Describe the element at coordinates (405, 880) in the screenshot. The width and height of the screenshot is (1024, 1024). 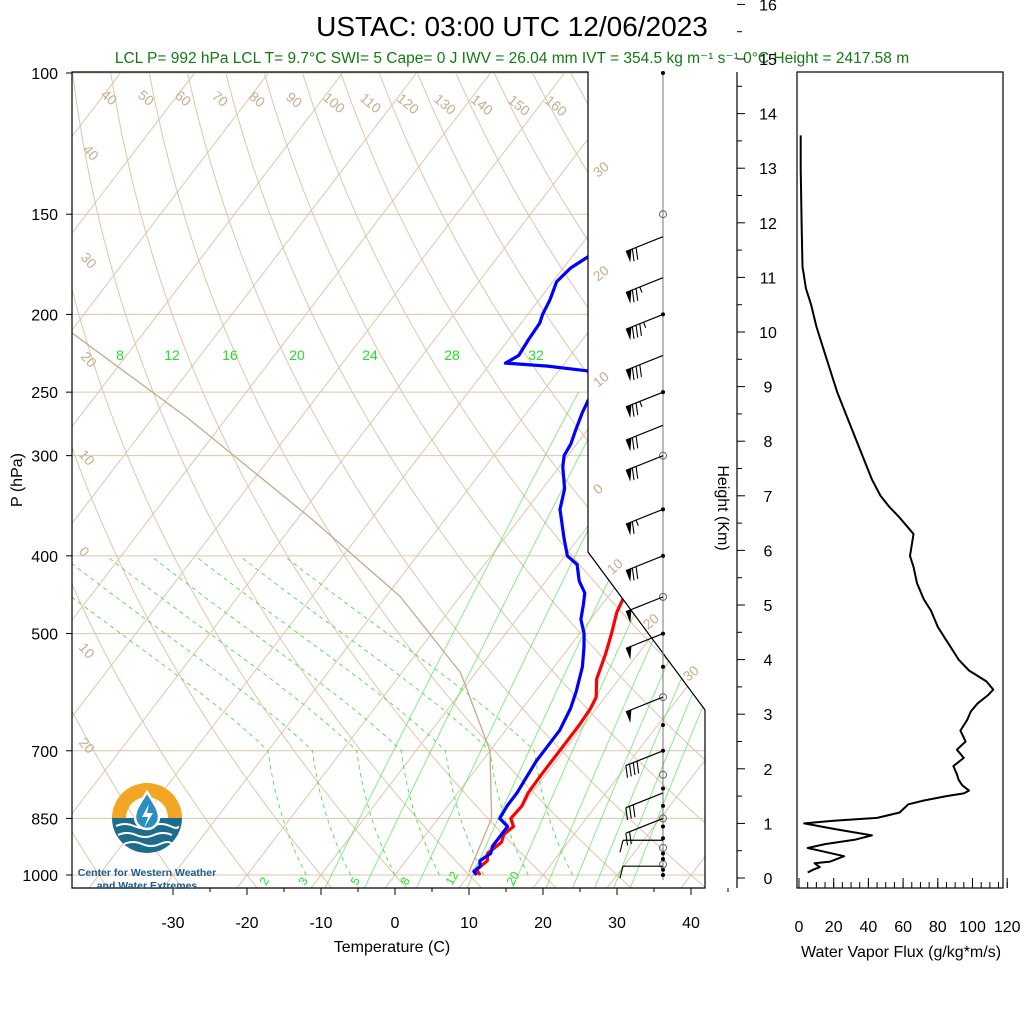
I see `mixing-ratio-label: 8` at that location.